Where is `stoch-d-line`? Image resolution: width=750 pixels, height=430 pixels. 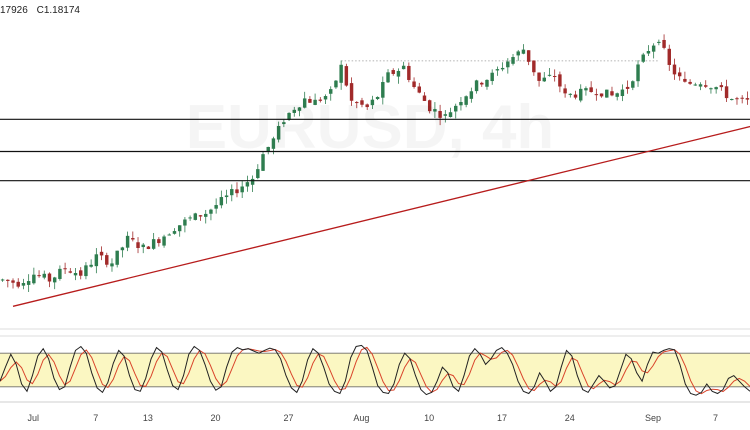
stoch-d-line is located at coordinates (375, 370).